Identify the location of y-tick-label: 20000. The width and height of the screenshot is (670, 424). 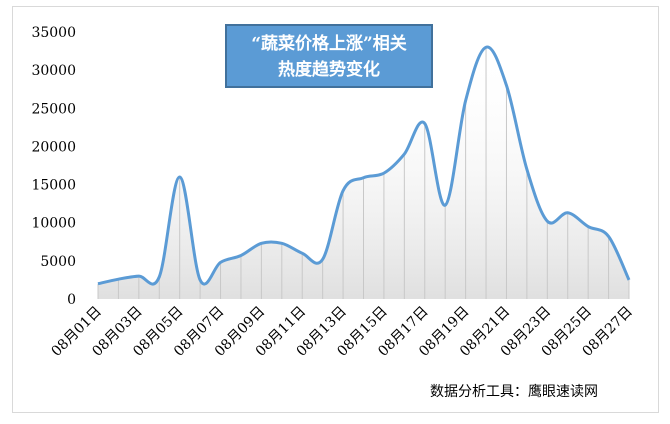
(53, 147).